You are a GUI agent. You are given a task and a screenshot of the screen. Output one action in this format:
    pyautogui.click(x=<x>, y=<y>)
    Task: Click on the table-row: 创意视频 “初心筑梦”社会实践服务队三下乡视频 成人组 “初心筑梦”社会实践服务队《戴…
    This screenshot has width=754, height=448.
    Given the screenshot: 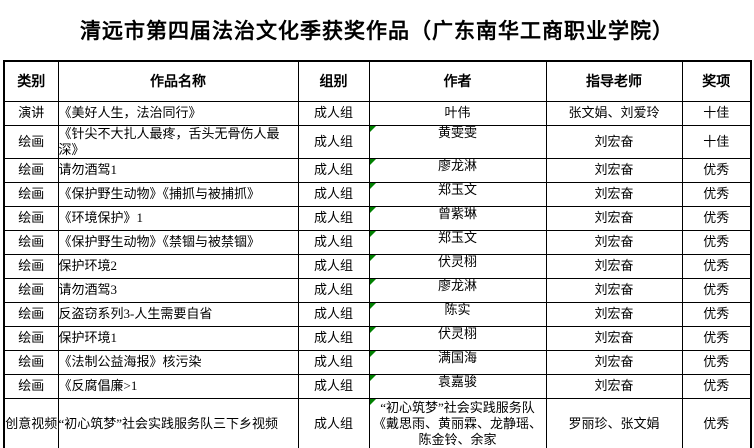 What is the action you would take?
    pyautogui.click(x=377, y=422)
    